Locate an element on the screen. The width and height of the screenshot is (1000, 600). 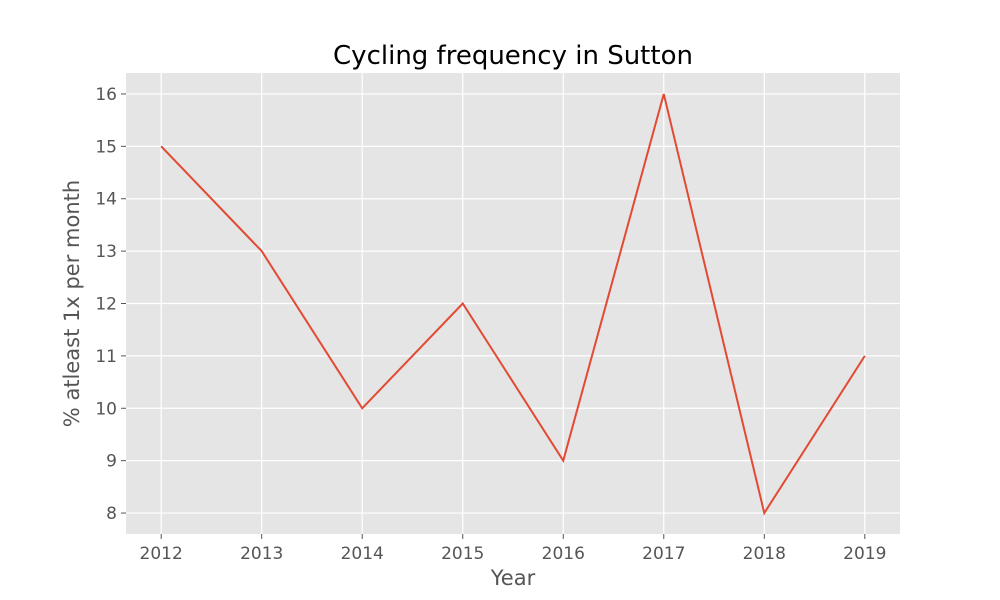
x-tick-label: 2013 is located at coordinates (261, 554).